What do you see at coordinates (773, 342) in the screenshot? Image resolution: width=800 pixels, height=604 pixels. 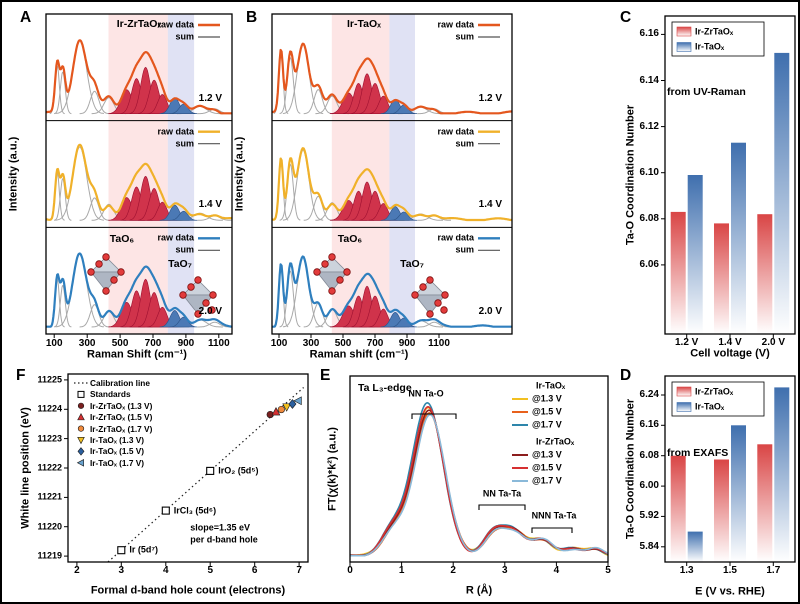 I see `panel-c-x-tick-label: 2.0 V` at bounding box center [773, 342].